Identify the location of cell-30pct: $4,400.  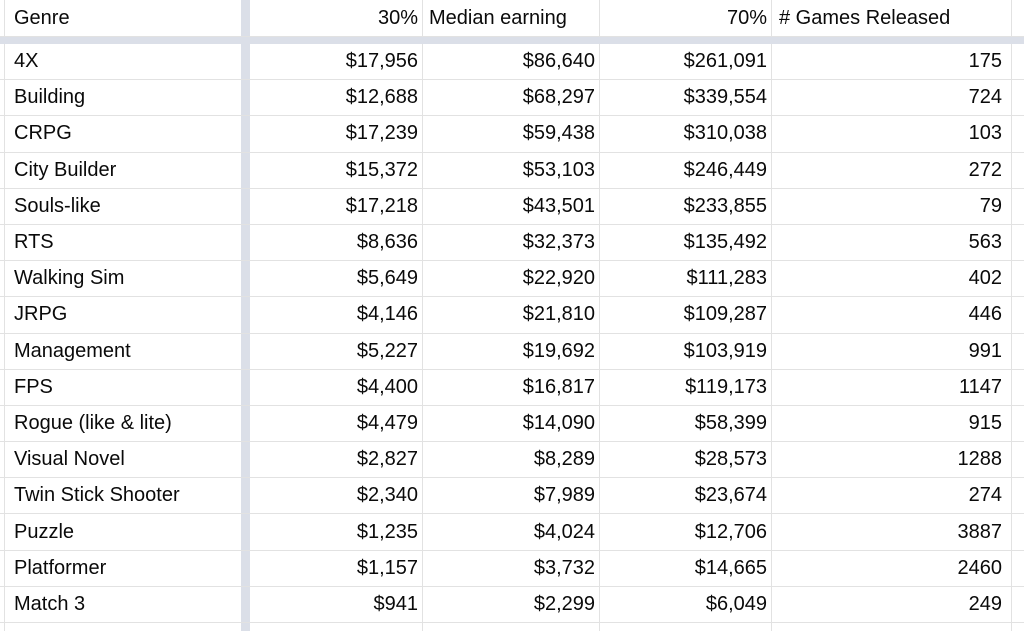
(336, 387).